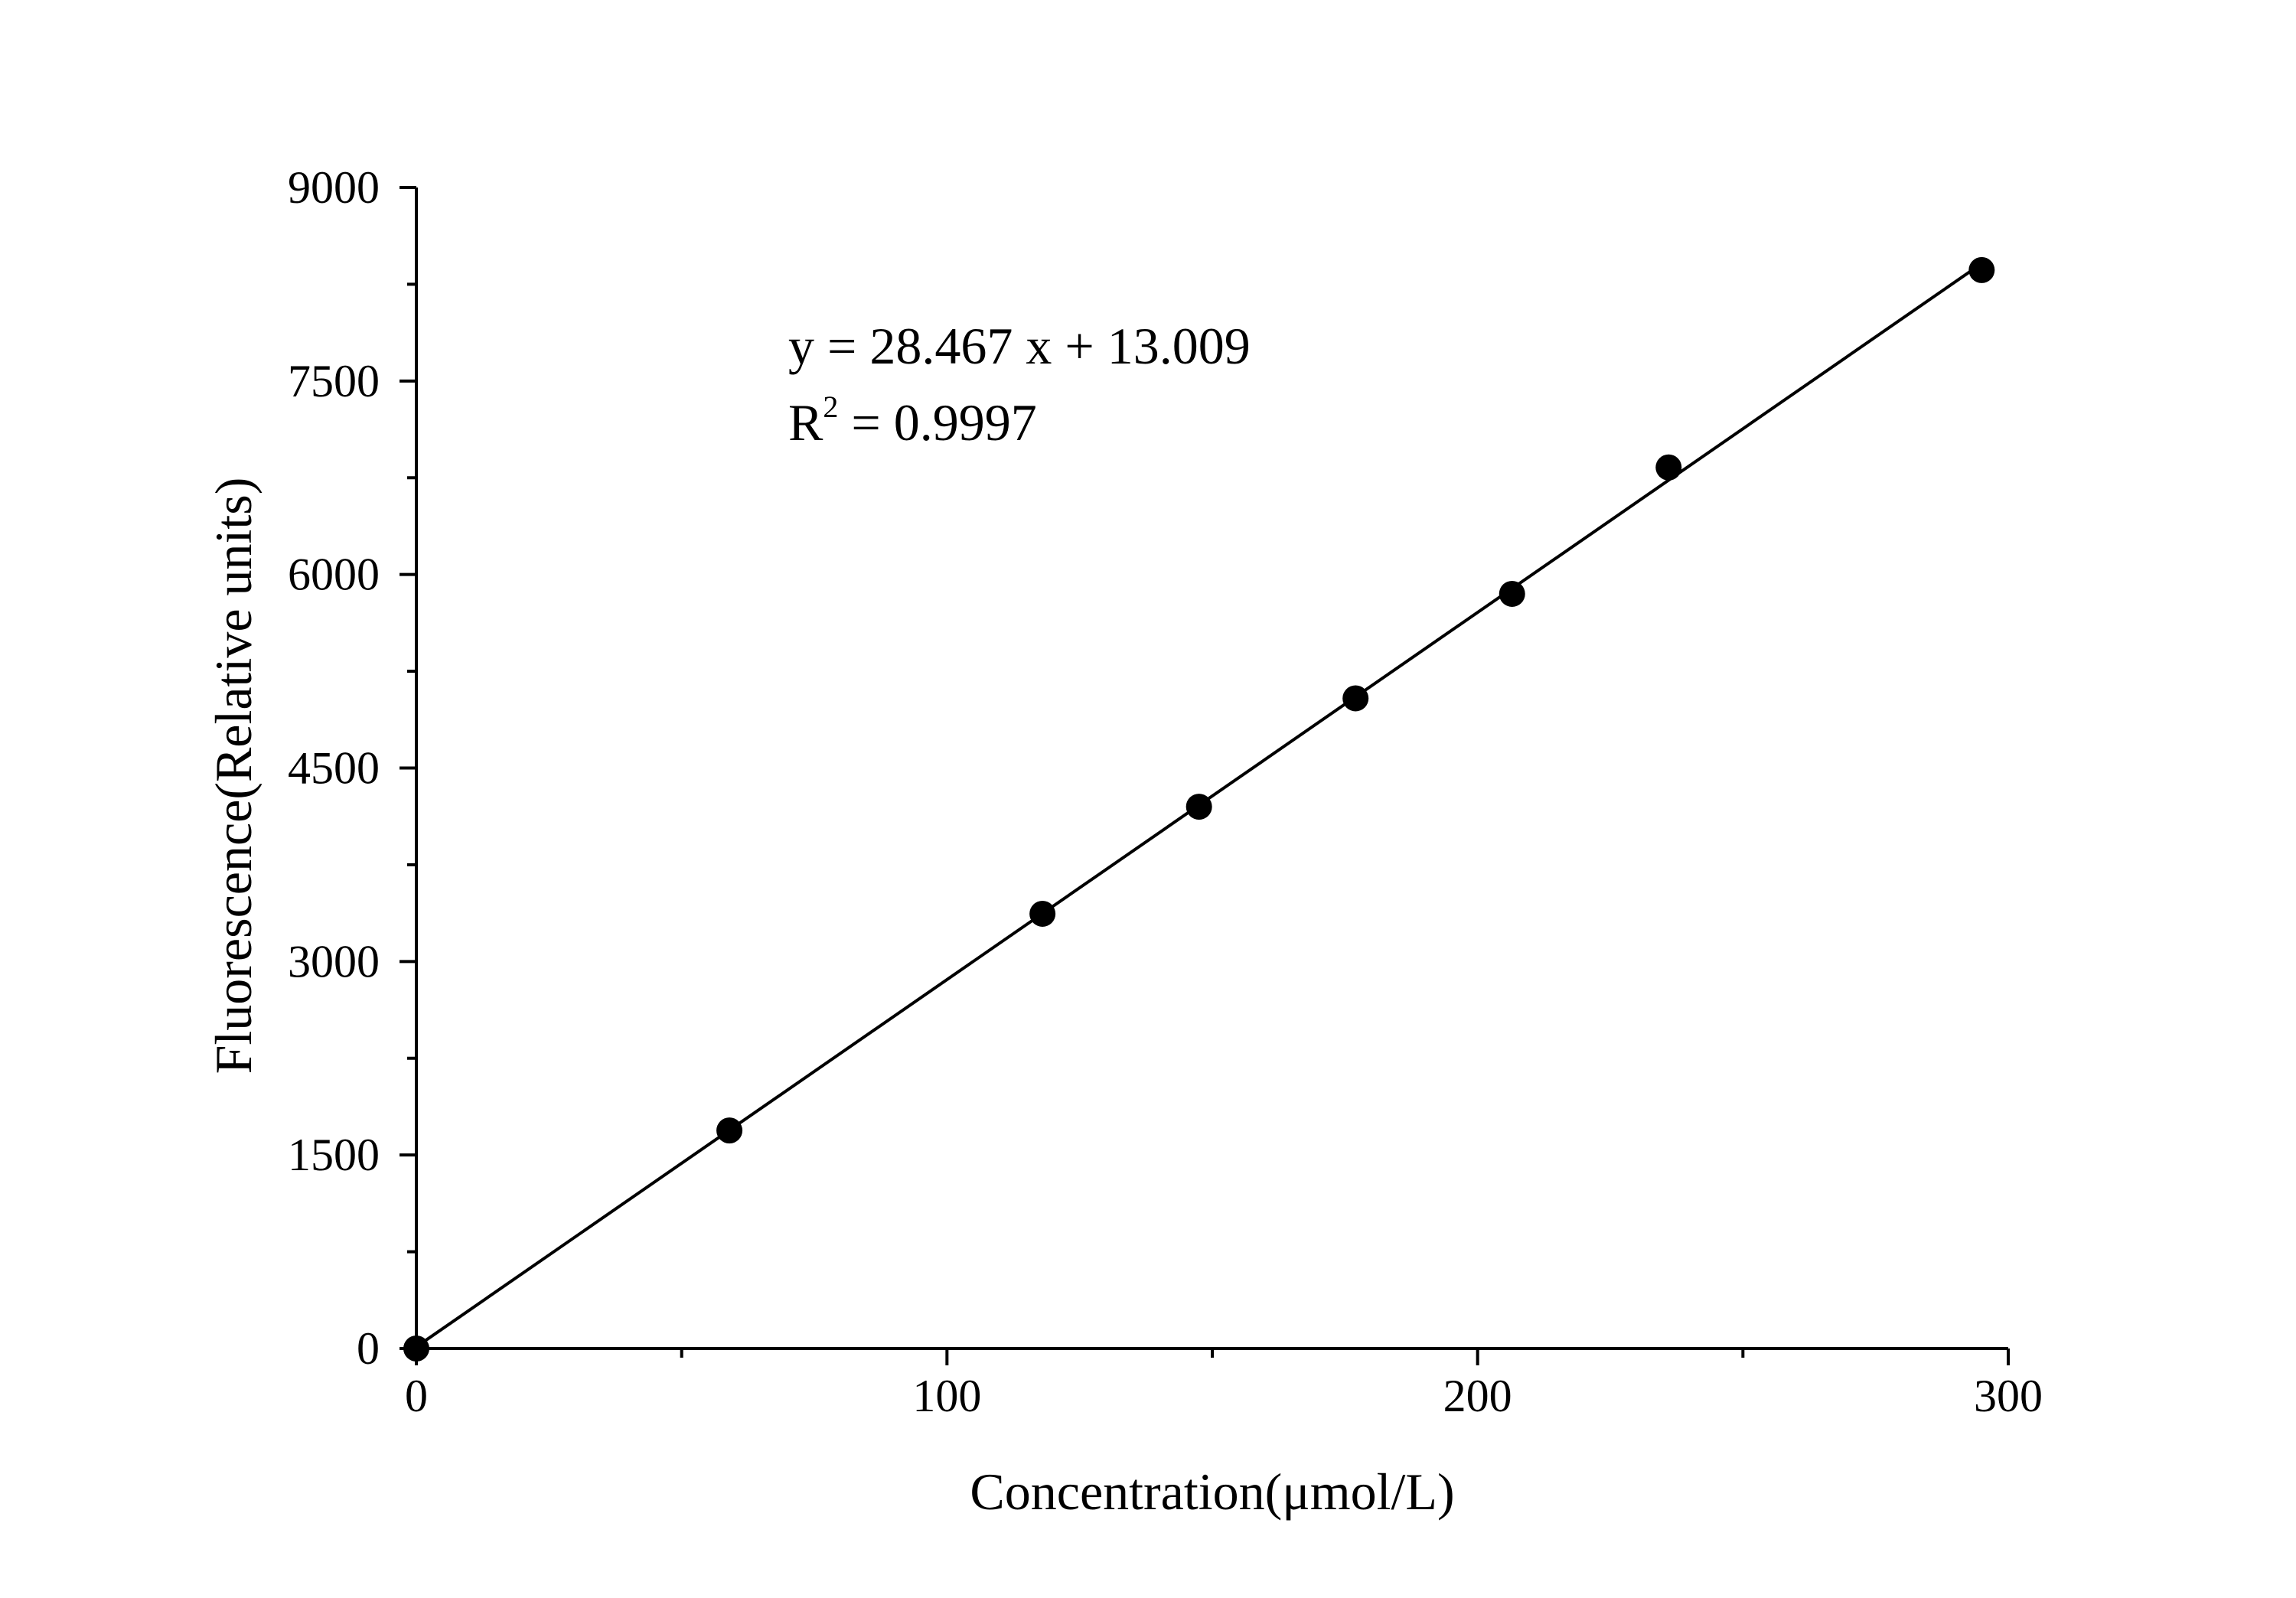 This screenshot has width=2296, height=1598. Describe the element at coordinates (1019, 346) in the screenshot. I see `fit-equation: y = 28.467 x + 13.009` at that location.